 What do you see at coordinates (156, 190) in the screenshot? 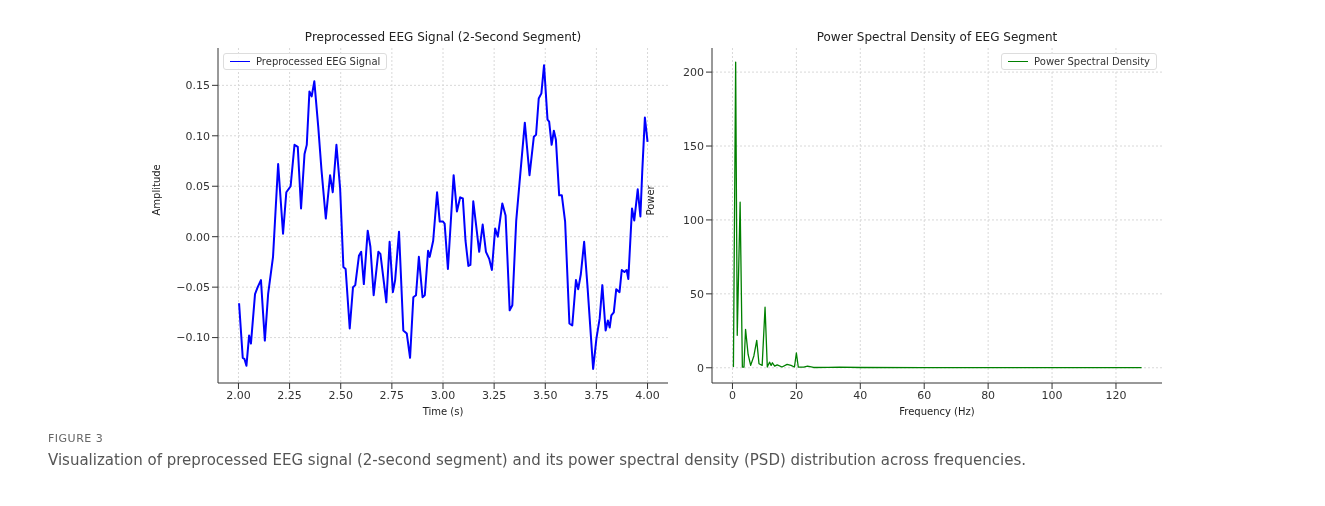
I see `y-axis-title: Amplitude` at bounding box center [156, 190].